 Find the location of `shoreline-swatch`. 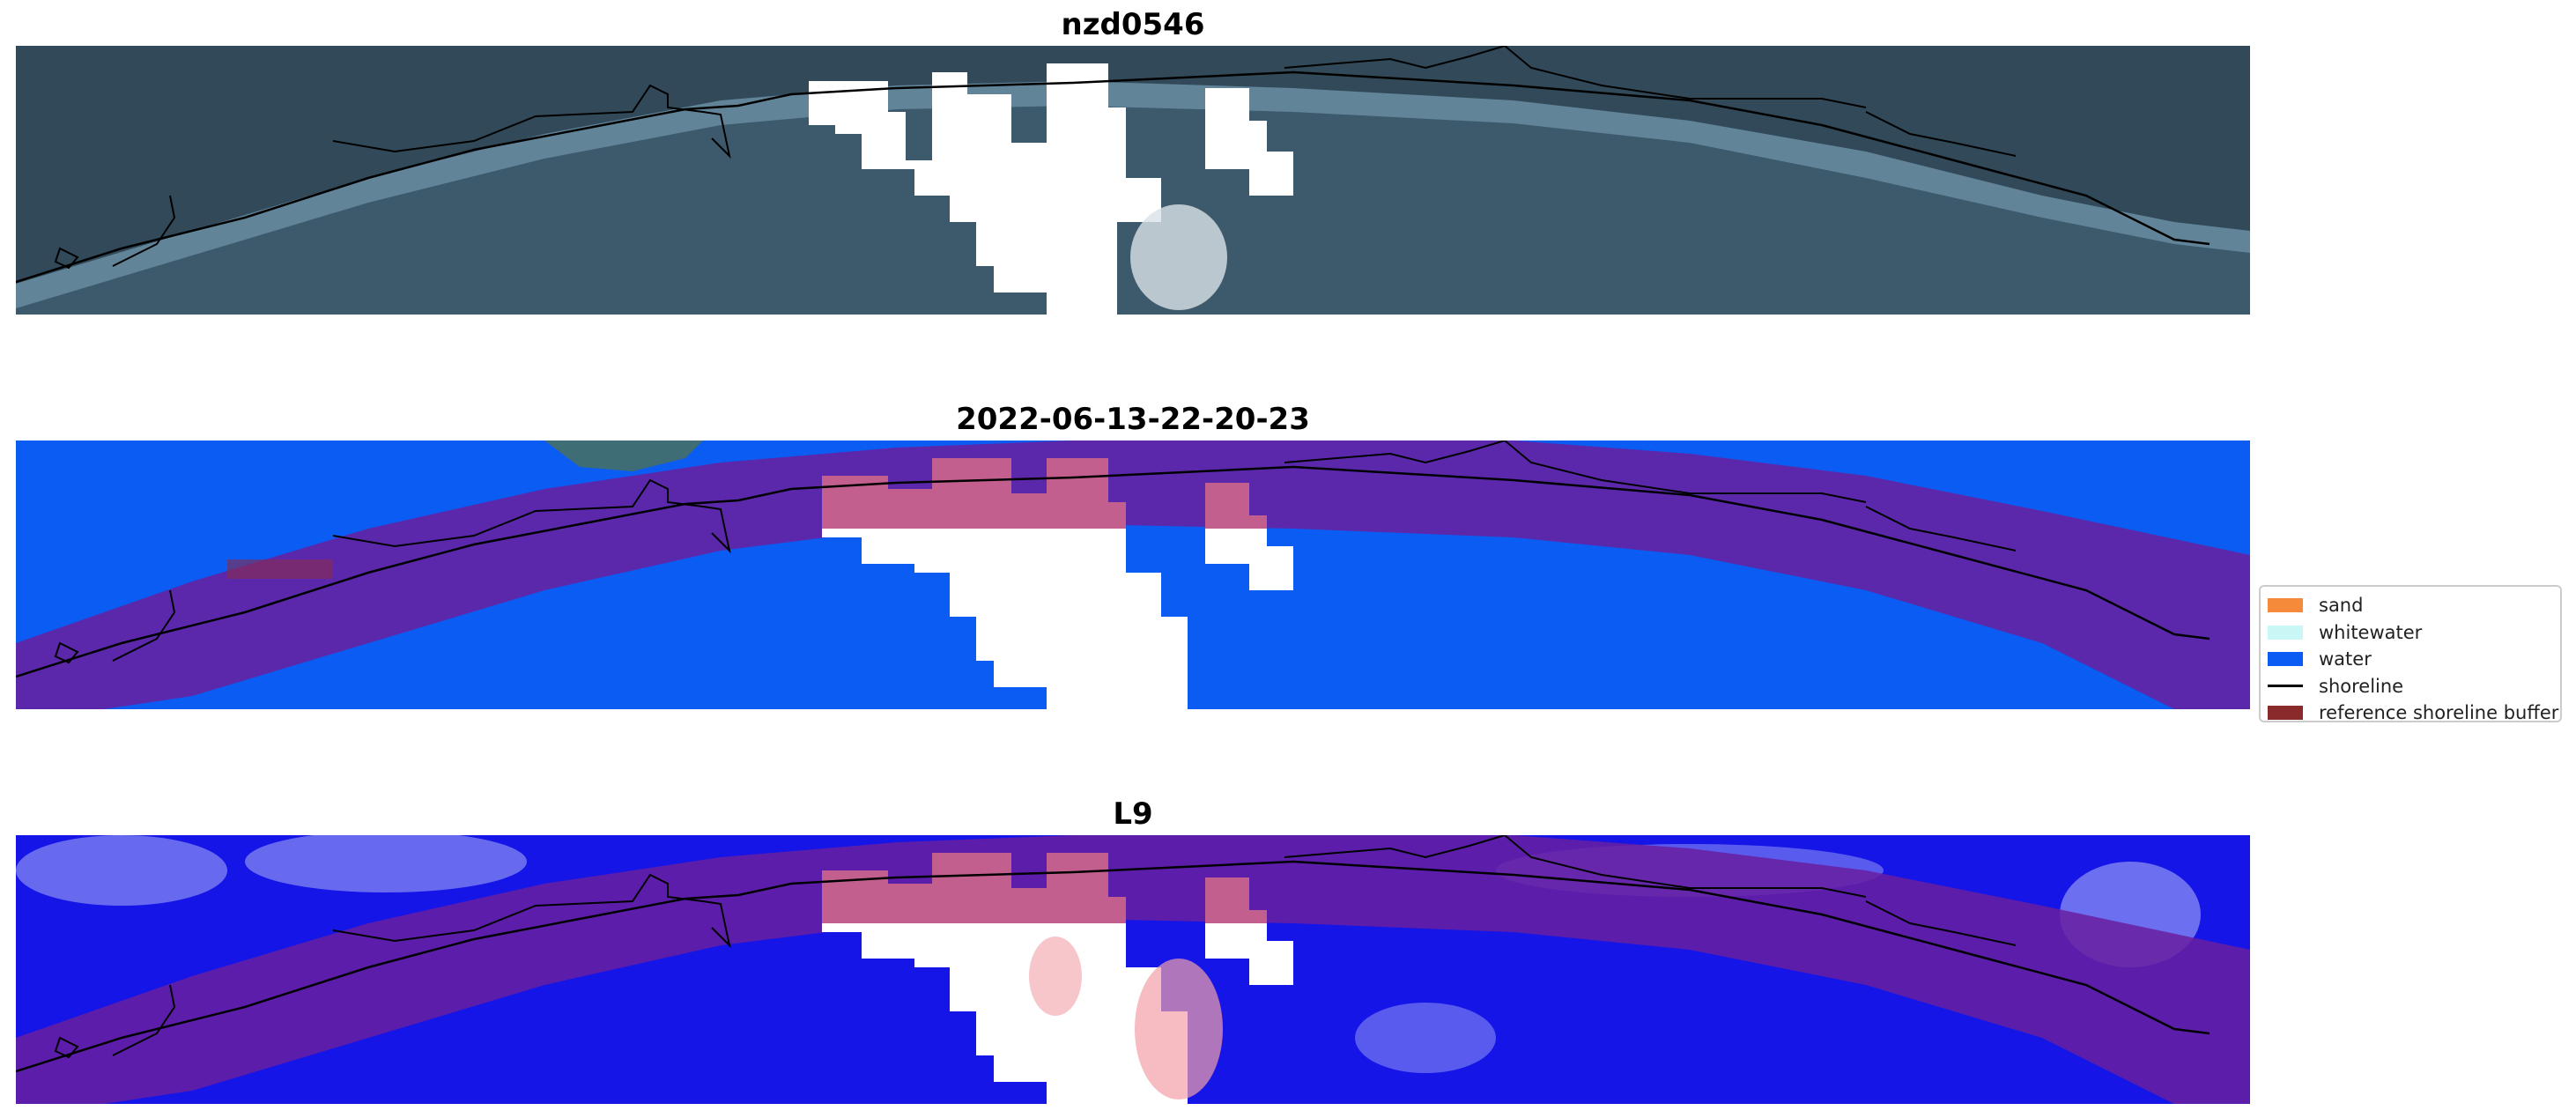

shoreline-swatch is located at coordinates (2286, 687).